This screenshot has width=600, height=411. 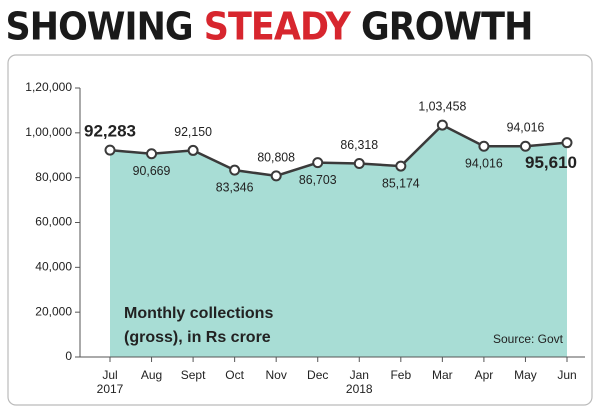 I want to click on x-tick-label: Dec, so click(x=318, y=375).